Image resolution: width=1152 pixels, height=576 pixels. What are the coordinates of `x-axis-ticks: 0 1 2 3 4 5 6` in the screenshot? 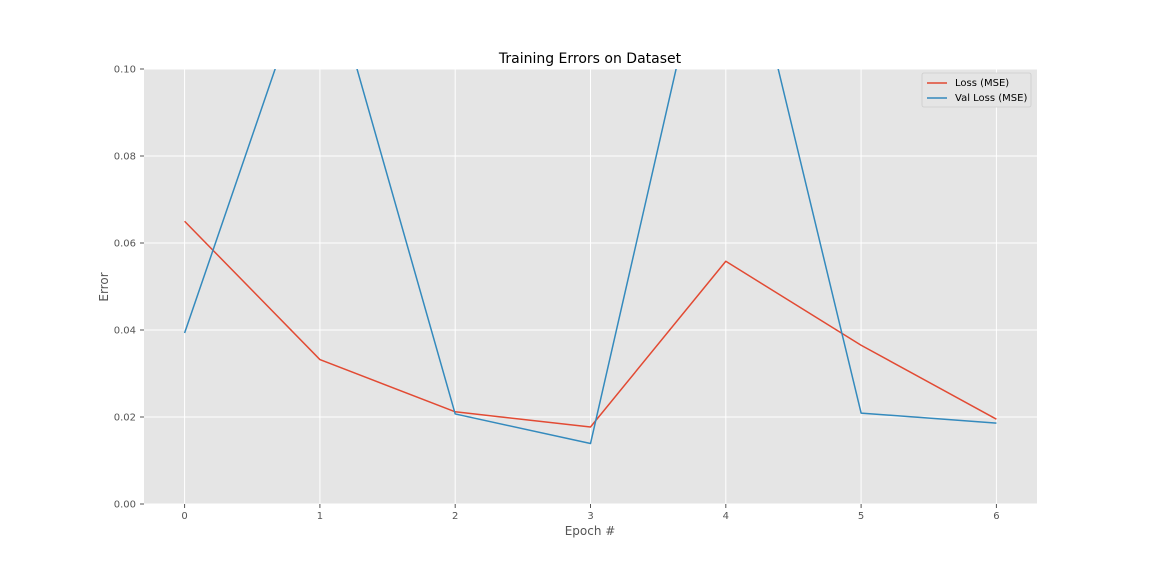 It's located at (590, 513).